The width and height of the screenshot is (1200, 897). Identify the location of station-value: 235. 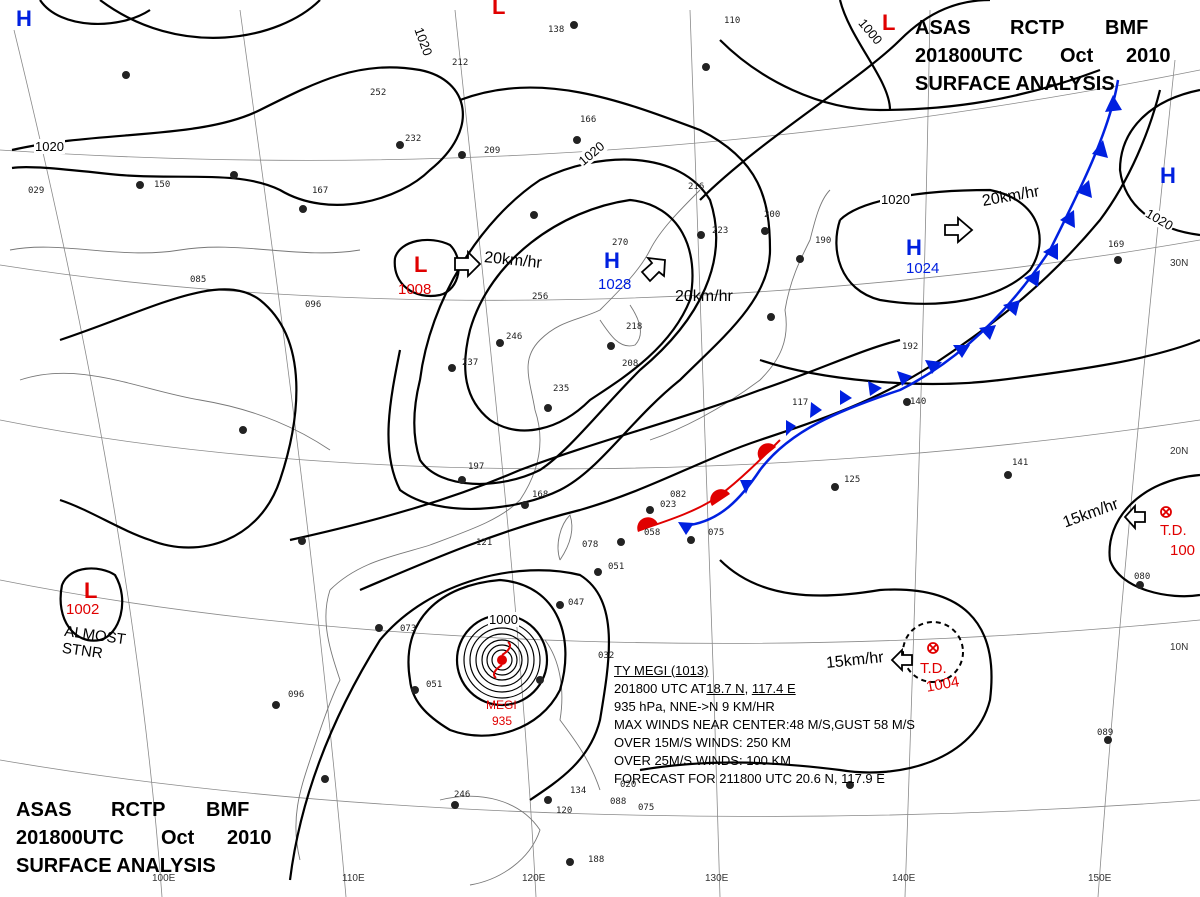
(561, 389).